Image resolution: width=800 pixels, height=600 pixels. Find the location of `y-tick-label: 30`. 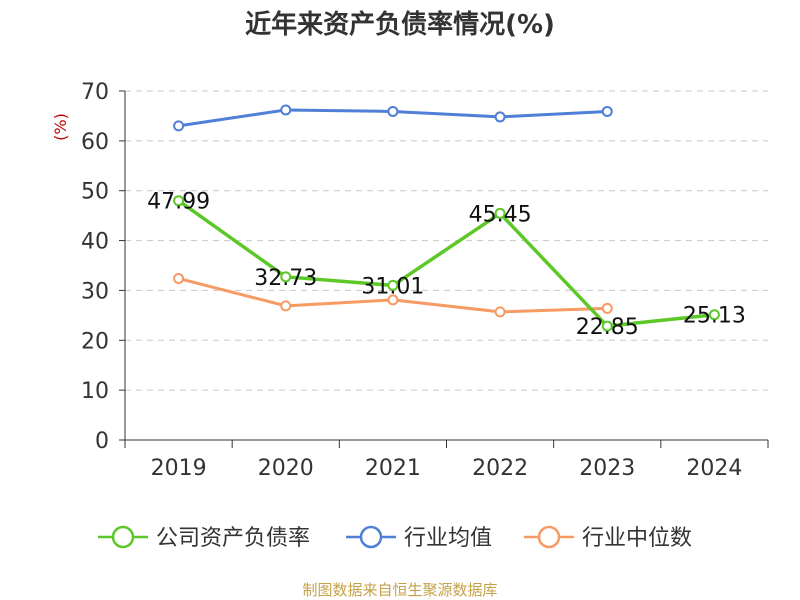

y-tick-label: 30 is located at coordinates (95, 291).